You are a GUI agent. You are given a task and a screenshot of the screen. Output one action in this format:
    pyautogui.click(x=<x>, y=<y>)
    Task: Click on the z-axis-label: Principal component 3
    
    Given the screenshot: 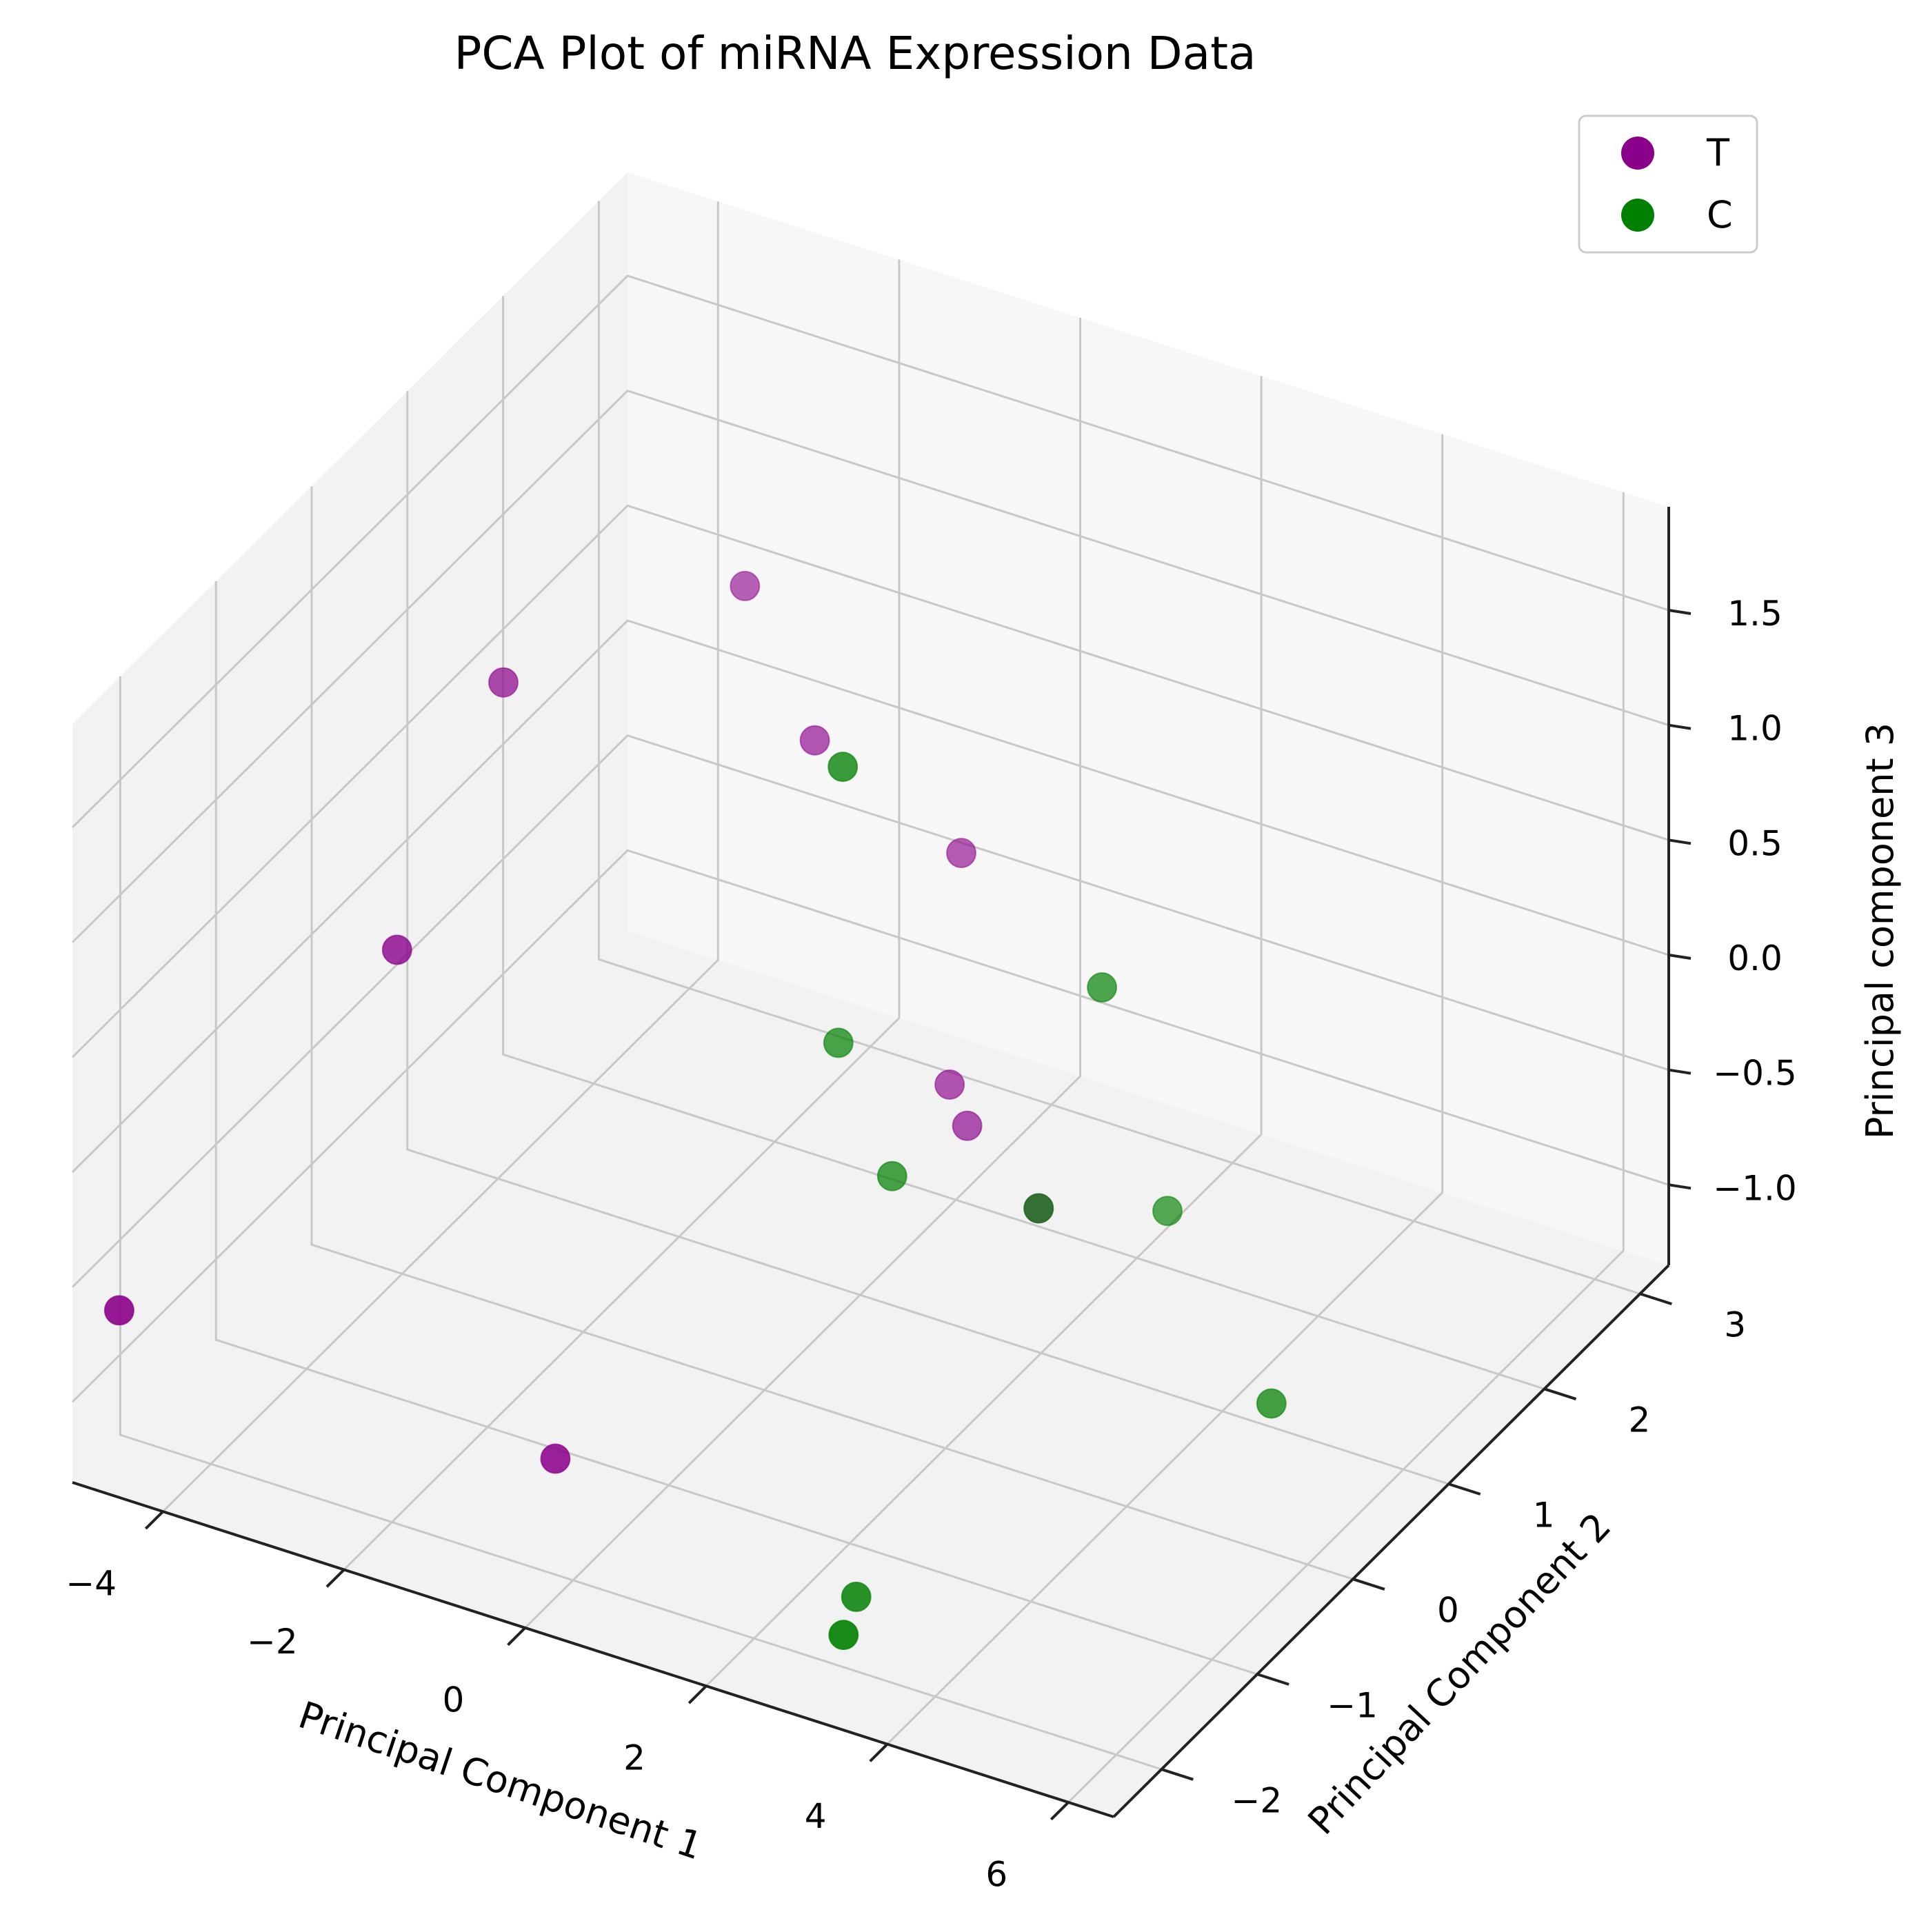 What is the action you would take?
    pyautogui.click(x=1880, y=931)
    